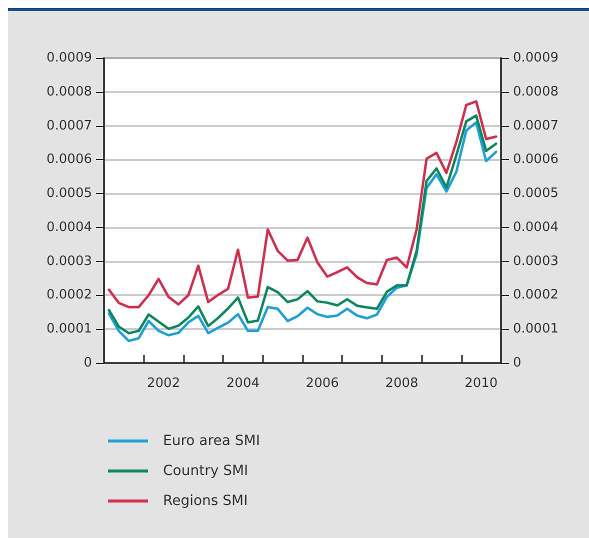  I want to click on y-tick-label: 0.0006, so click(69, 160).